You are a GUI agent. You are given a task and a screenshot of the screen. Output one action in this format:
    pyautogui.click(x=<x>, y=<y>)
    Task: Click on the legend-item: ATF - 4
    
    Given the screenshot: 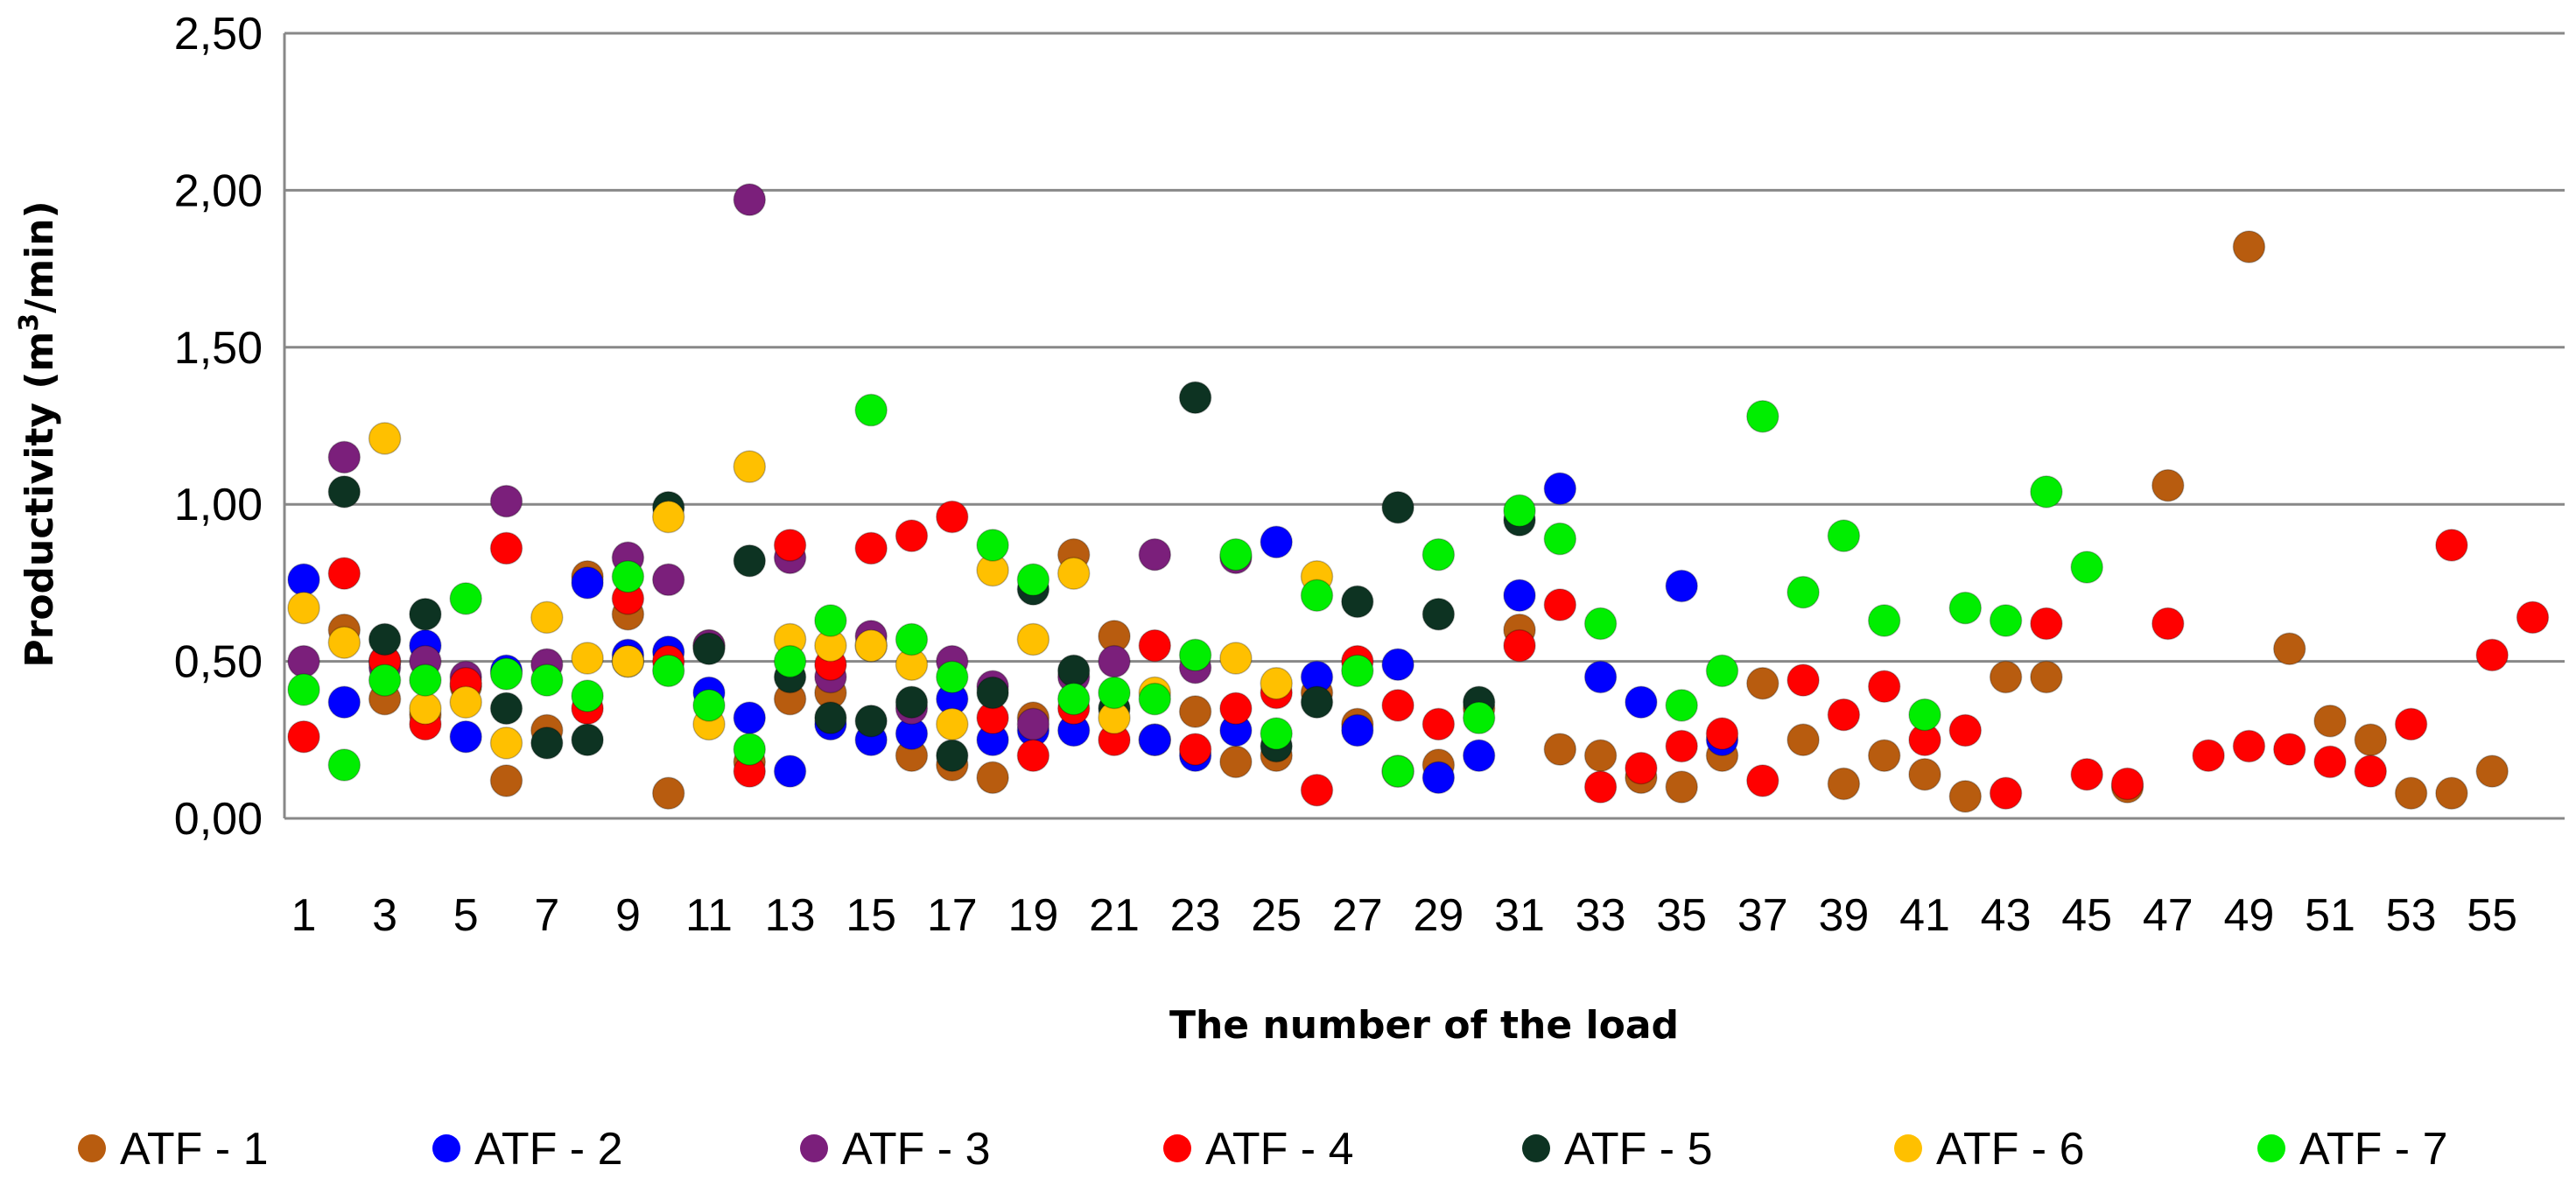 What is the action you would take?
    pyautogui.click(x=1258, y=1149)
    